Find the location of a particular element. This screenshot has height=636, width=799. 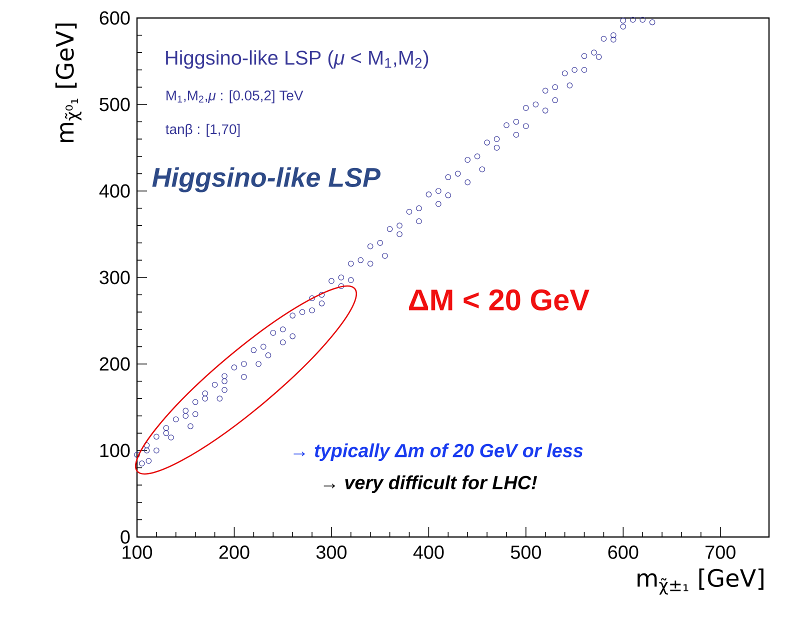

y-tick-label: 400 is located at coordinates (114, 191).